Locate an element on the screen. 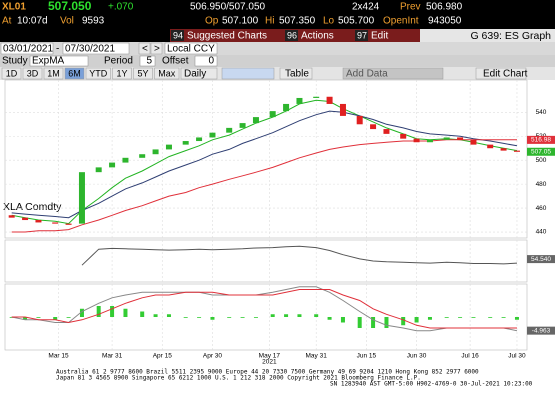 The width and height of the screenshot is (555, 400). table-button is located at coordinates (296, 73).